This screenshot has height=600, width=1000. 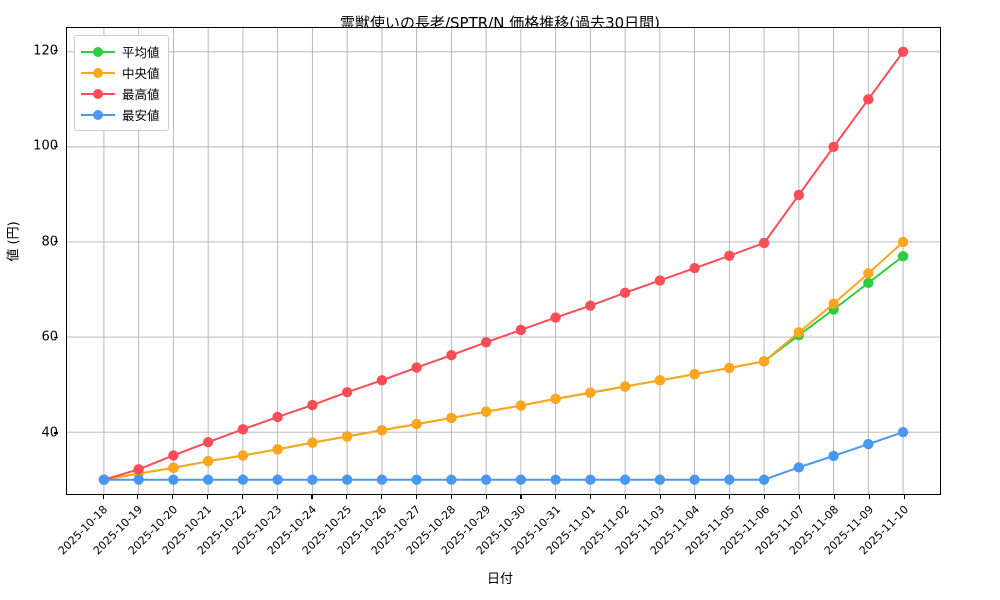 What do you see at coordinates (120, 114) in the screenshot?
I see `legend-item-4: 最安値` at bounding box center [120, 114].